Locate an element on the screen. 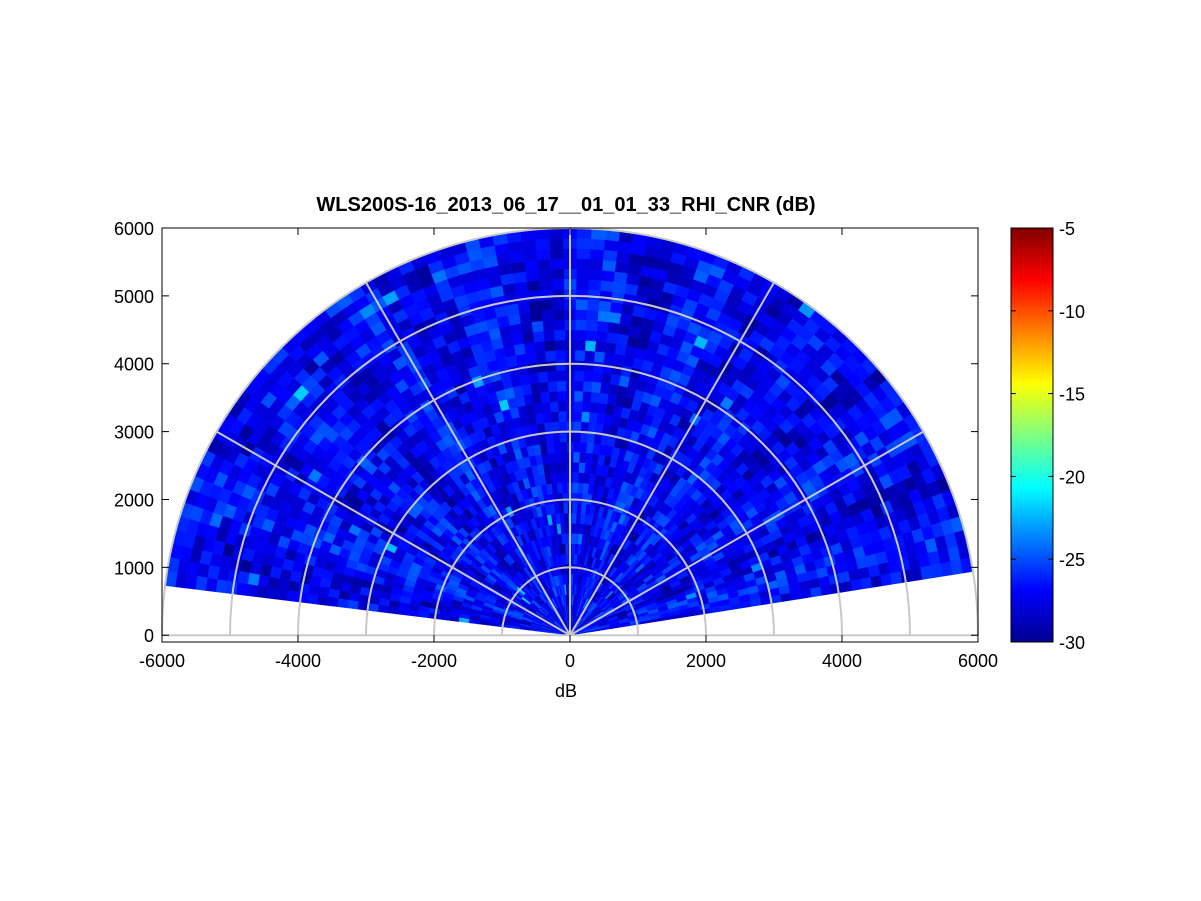  x-tick-label: -2000 is located at coordinates (434, 661).